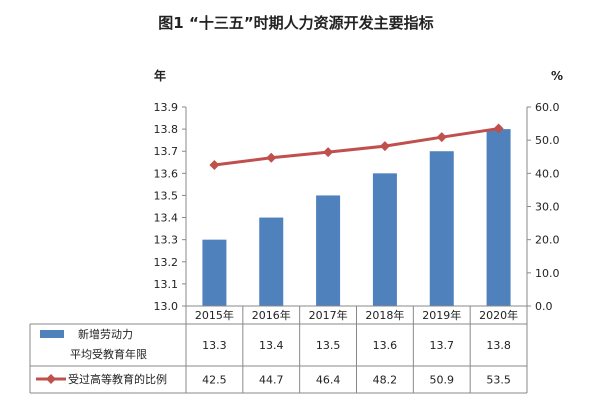 This screenshot has width=593, height=403. I want to click on line-value-label: 53.5, so click(498, 380).